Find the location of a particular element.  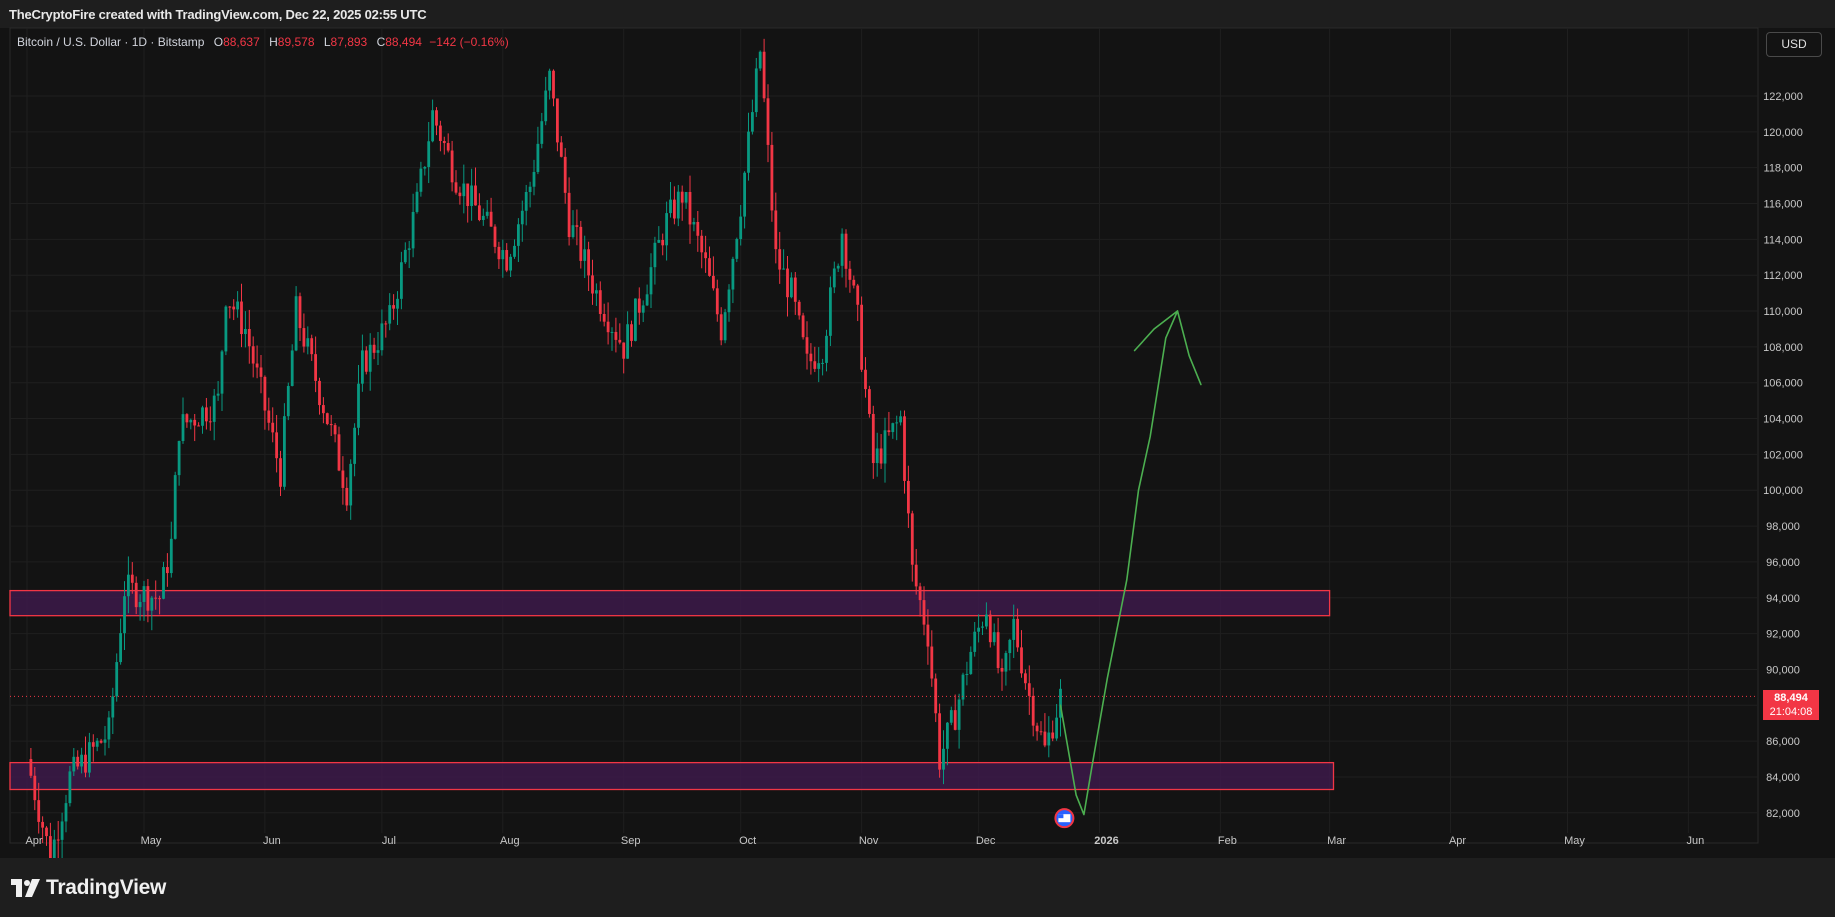

y-tick-label: 118,000 is located at coordinates (1783, 169).